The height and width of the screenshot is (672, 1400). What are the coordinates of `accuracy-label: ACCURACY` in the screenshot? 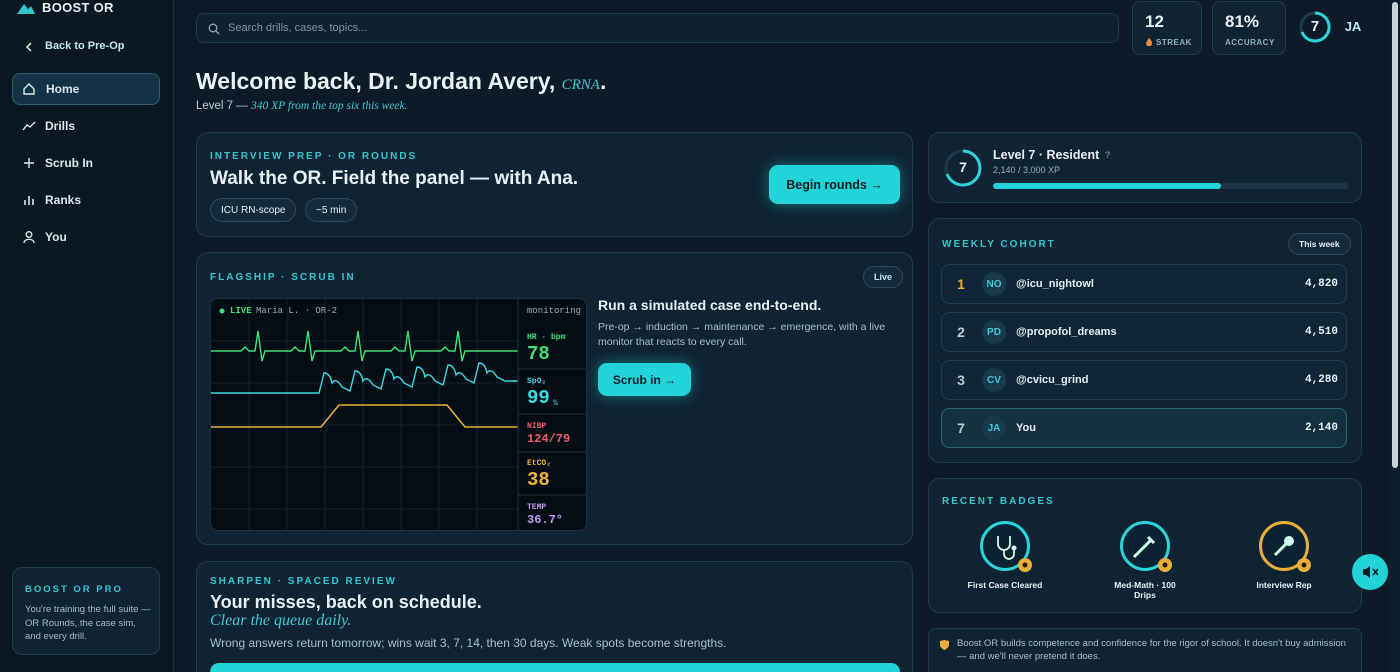 It's located at (1250, 42).